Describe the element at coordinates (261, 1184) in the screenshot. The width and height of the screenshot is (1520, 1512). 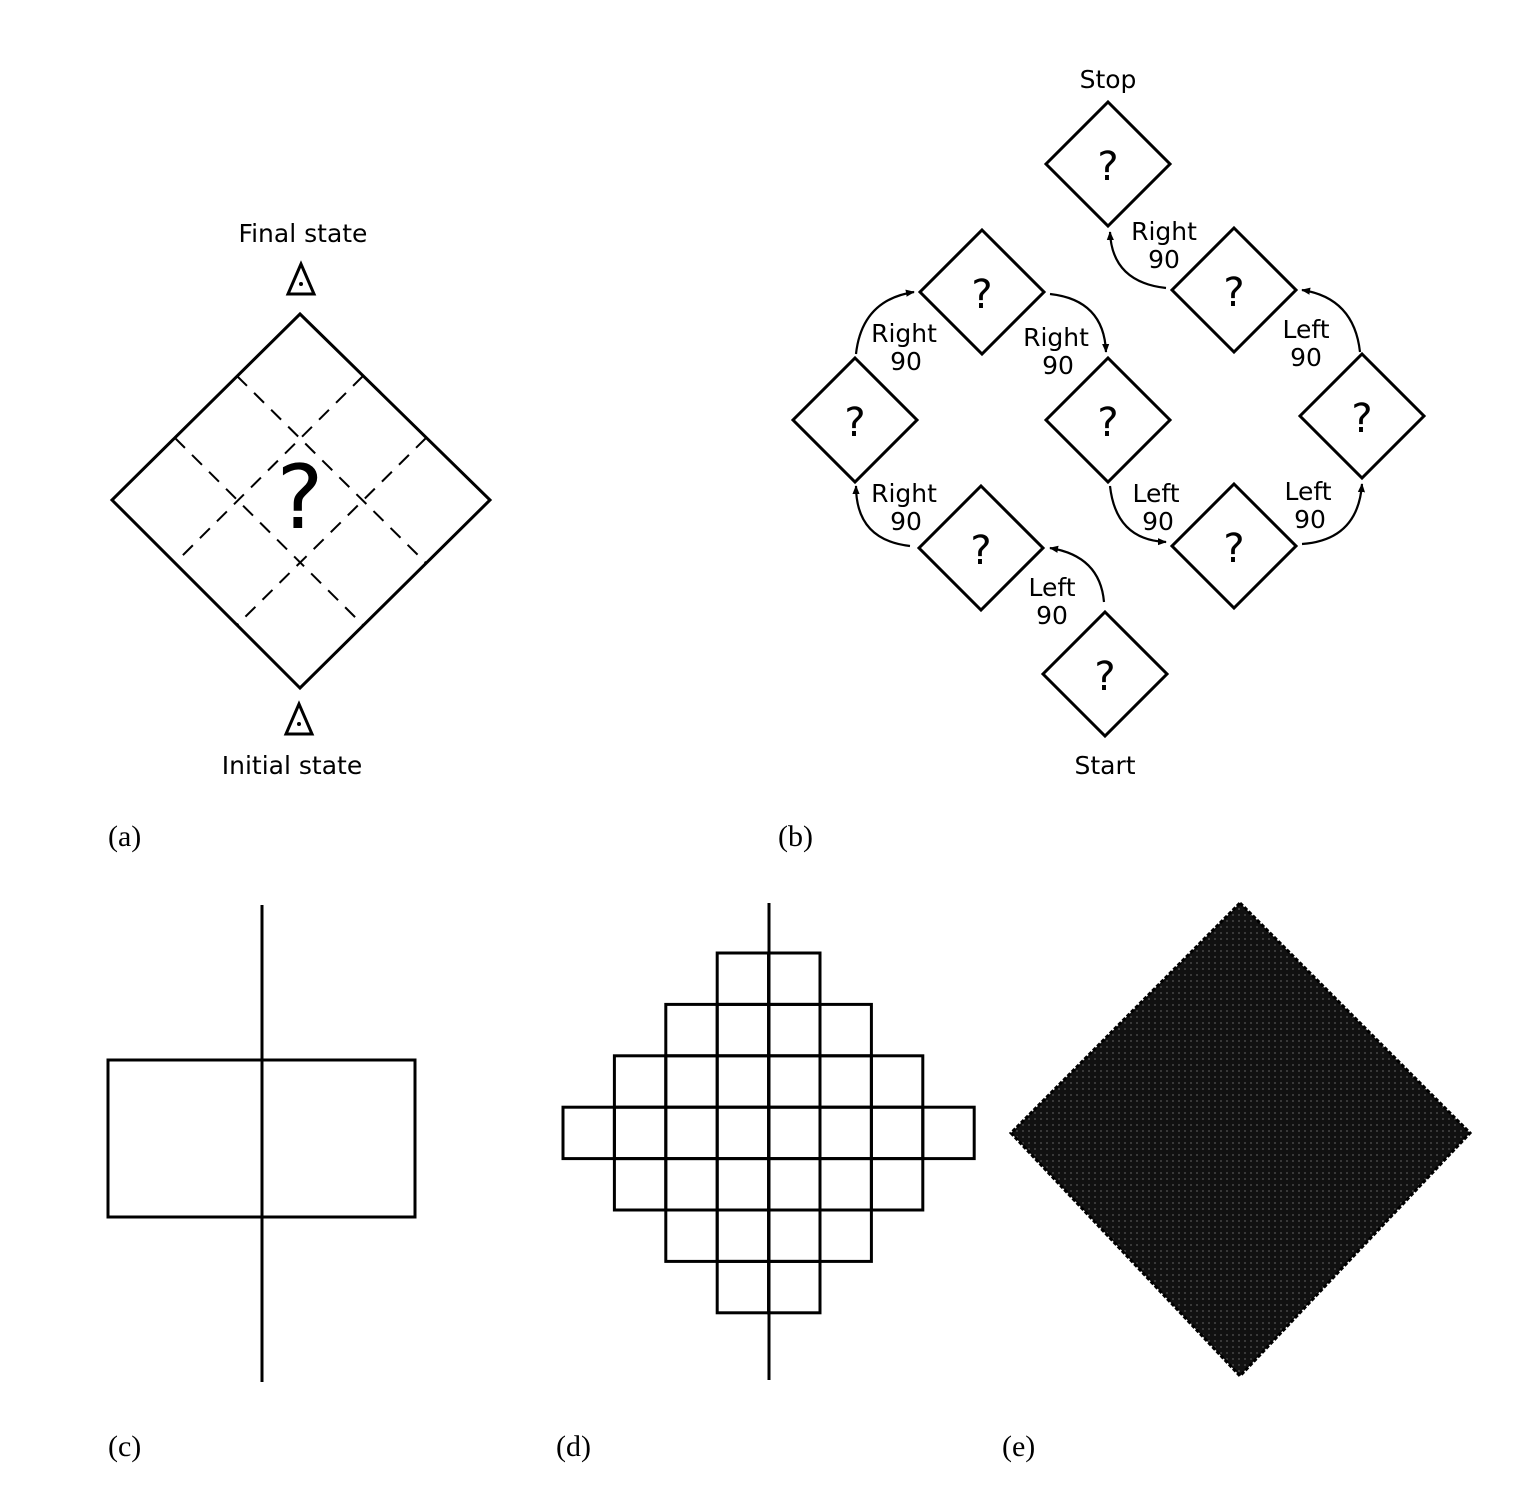
I see `panel-c: (c)` at that location.